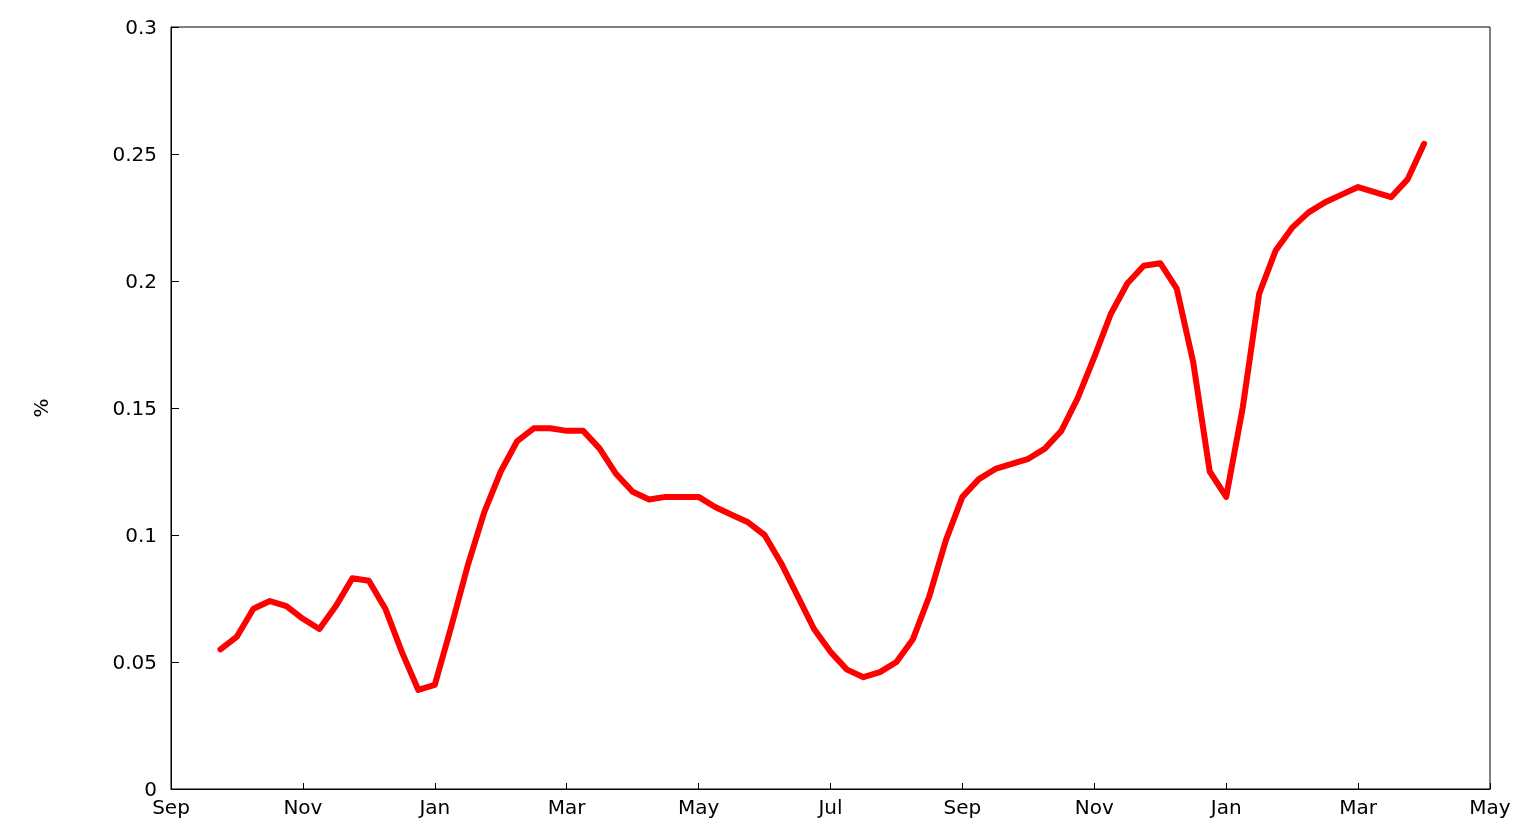 This screenshot has height=839, width=1524. I want to click on y-tick-label: 0.25, so click(134, 154).